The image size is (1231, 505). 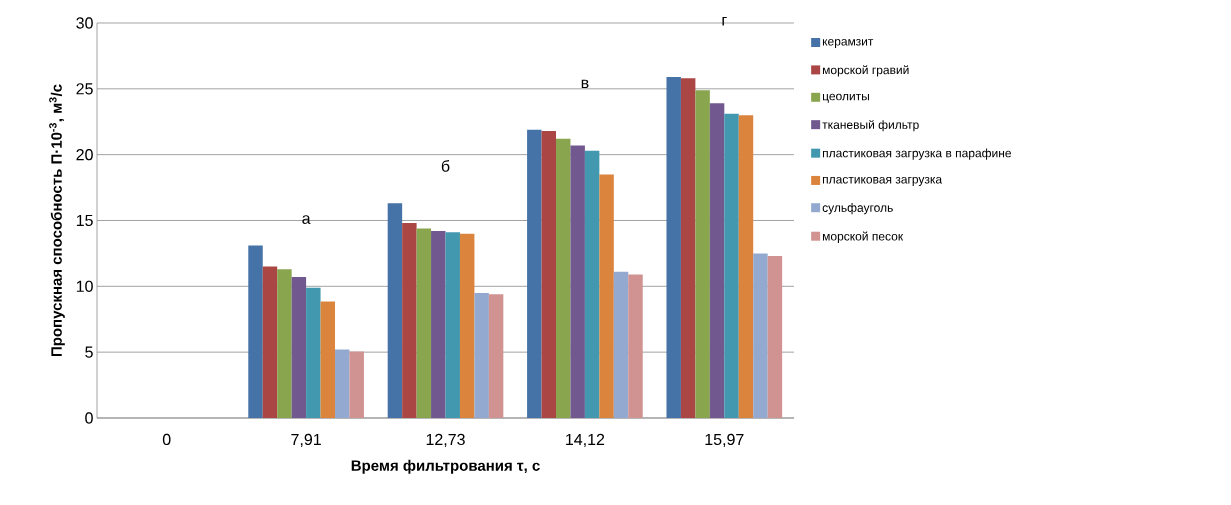 I want to click on legend-label: морской песок, so click(x=863, y=237).